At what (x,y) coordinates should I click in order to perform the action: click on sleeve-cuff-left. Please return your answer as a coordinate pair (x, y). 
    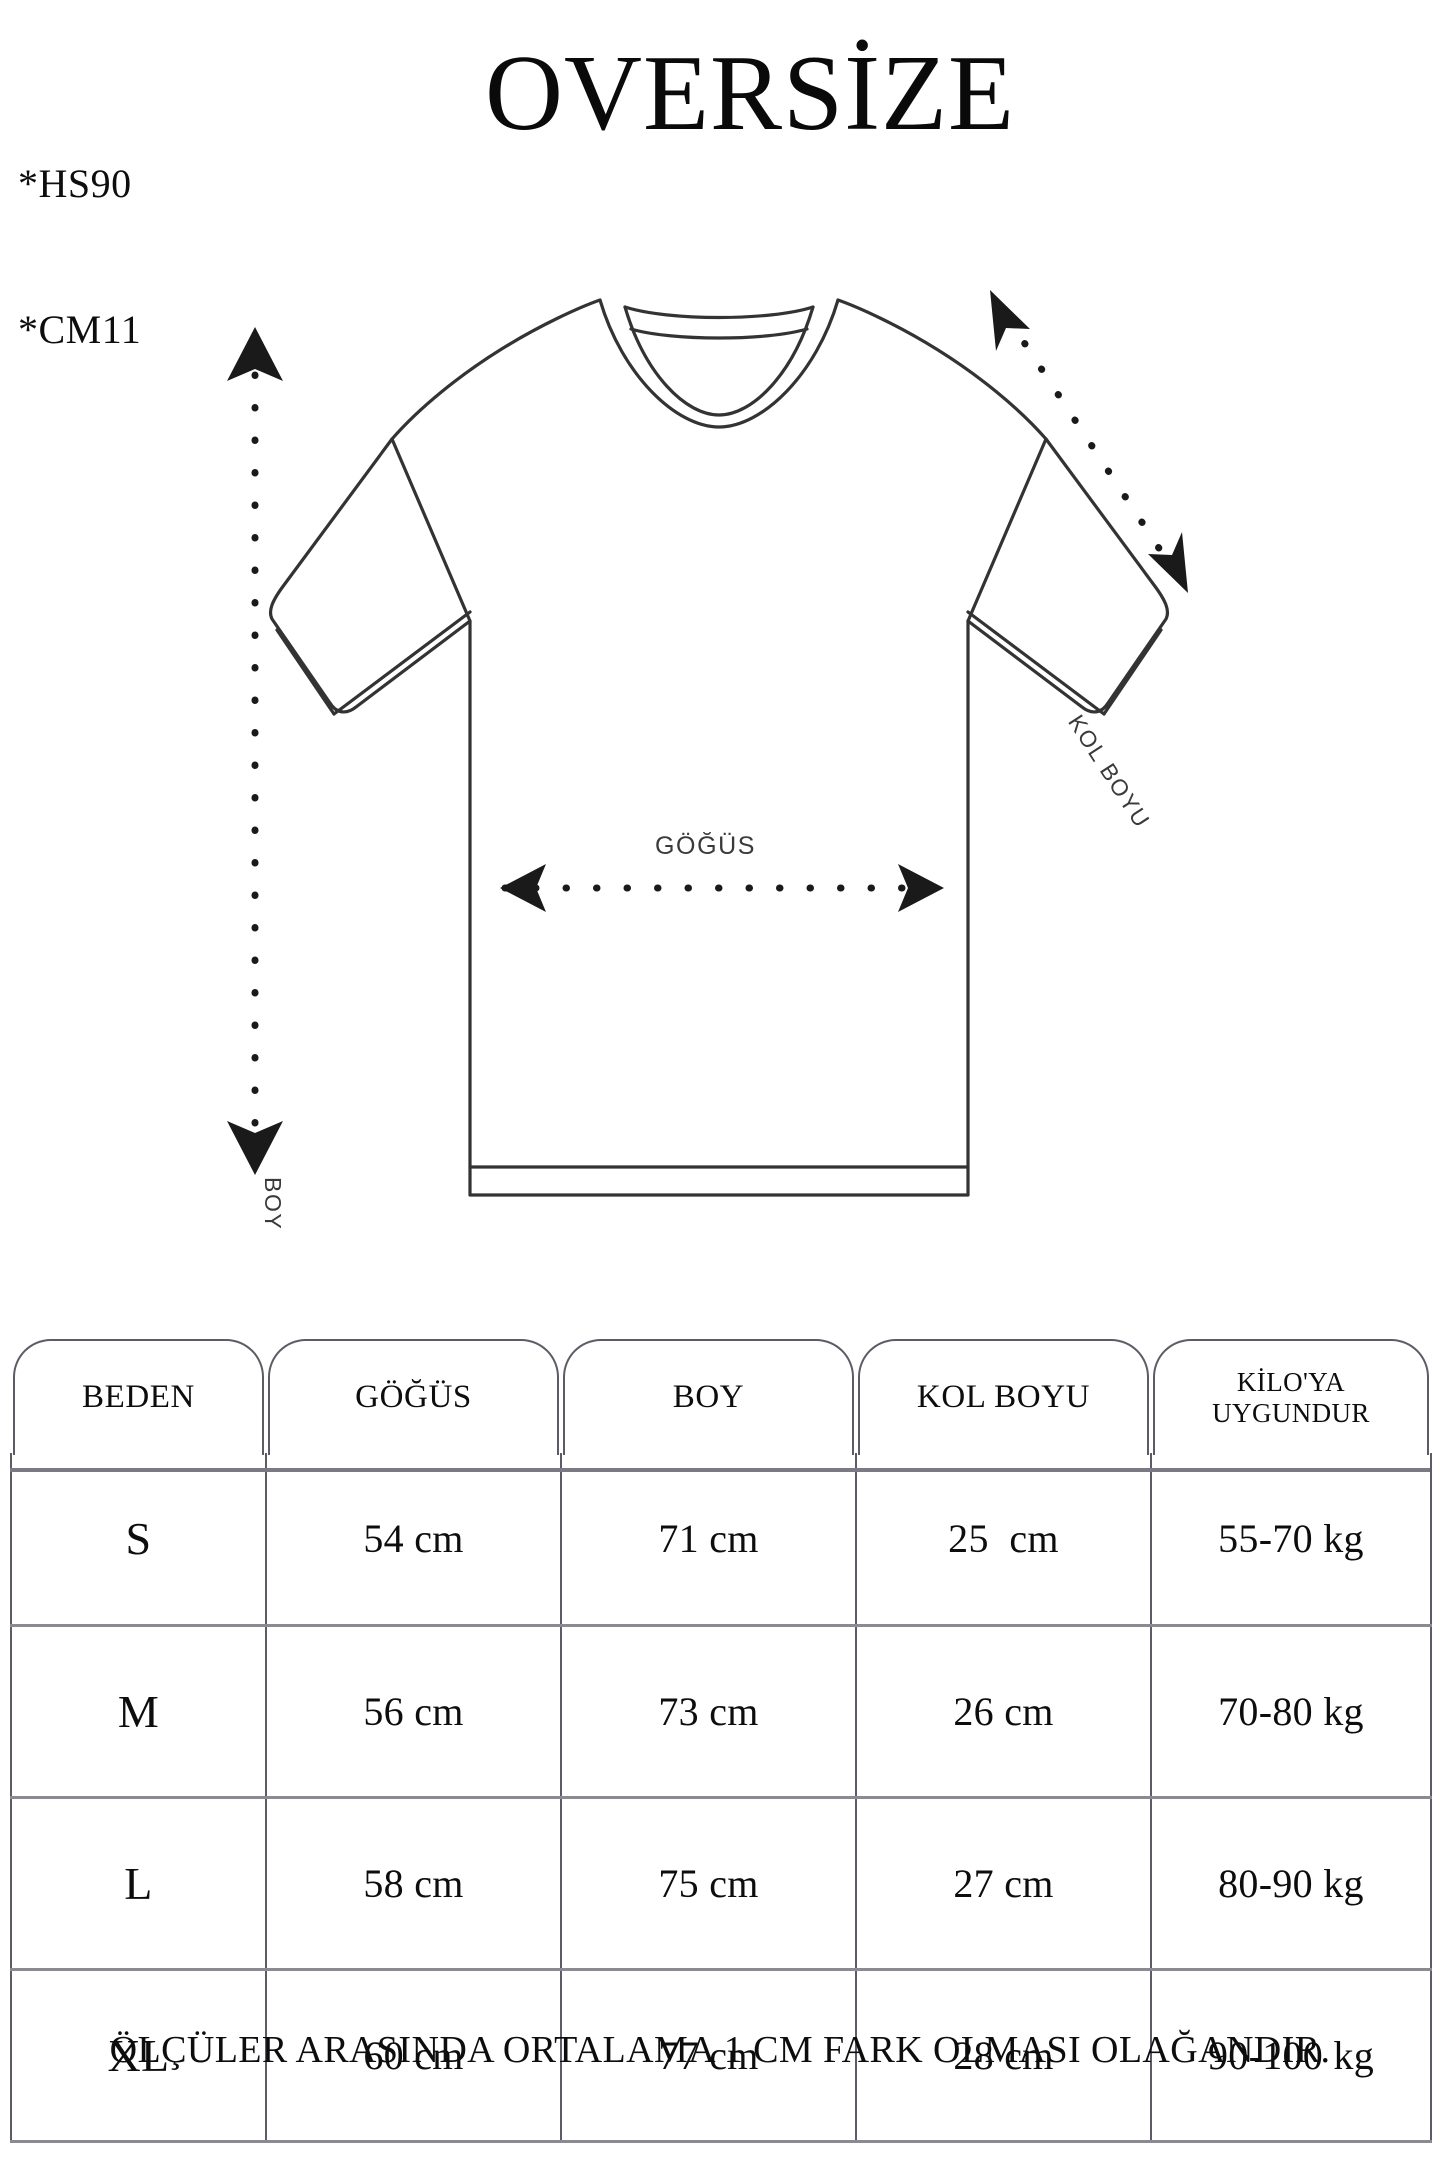
    Looking at the image, I should click on (305, 672).